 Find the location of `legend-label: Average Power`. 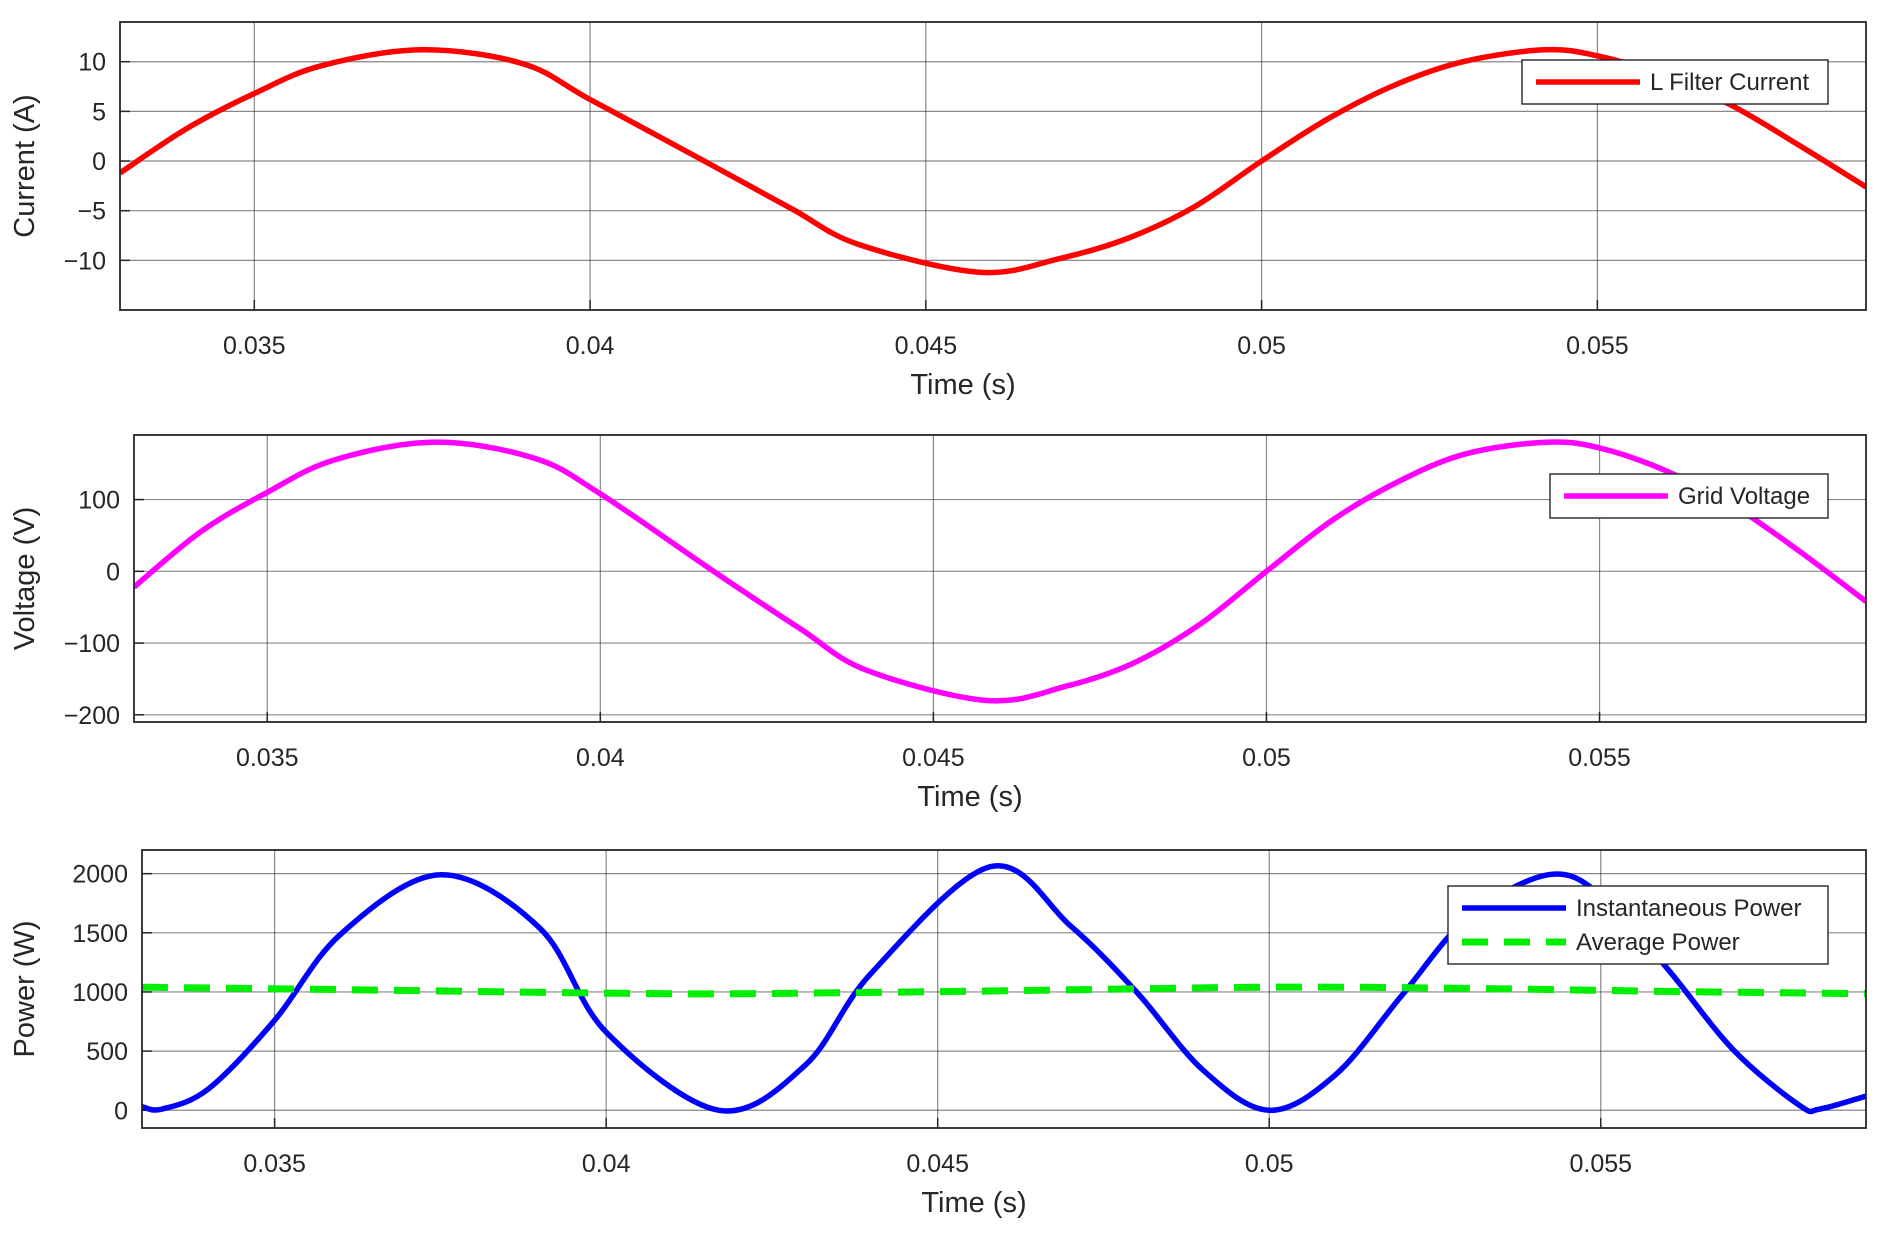

legend-label: Average Power is located at coordinates (1658, 942).